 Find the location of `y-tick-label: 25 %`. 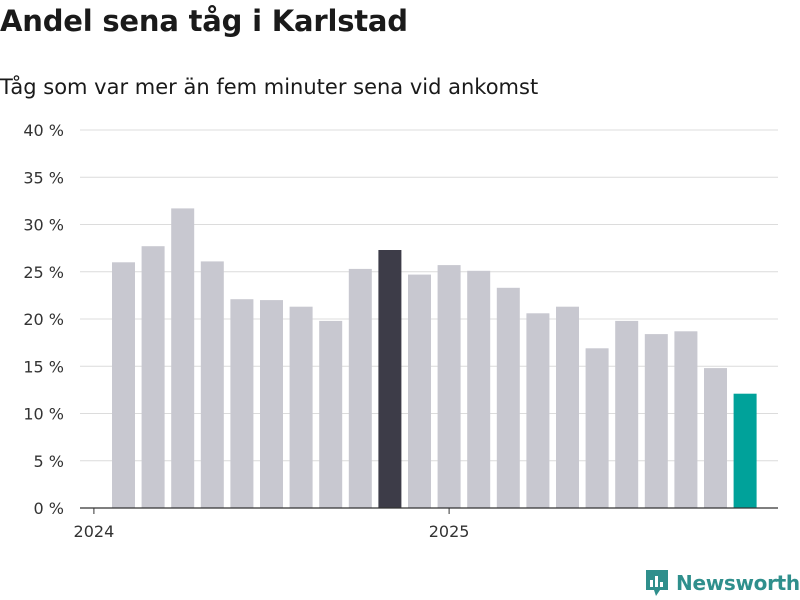

y-tick-label: 25 % is located at coordinates (43, 272).